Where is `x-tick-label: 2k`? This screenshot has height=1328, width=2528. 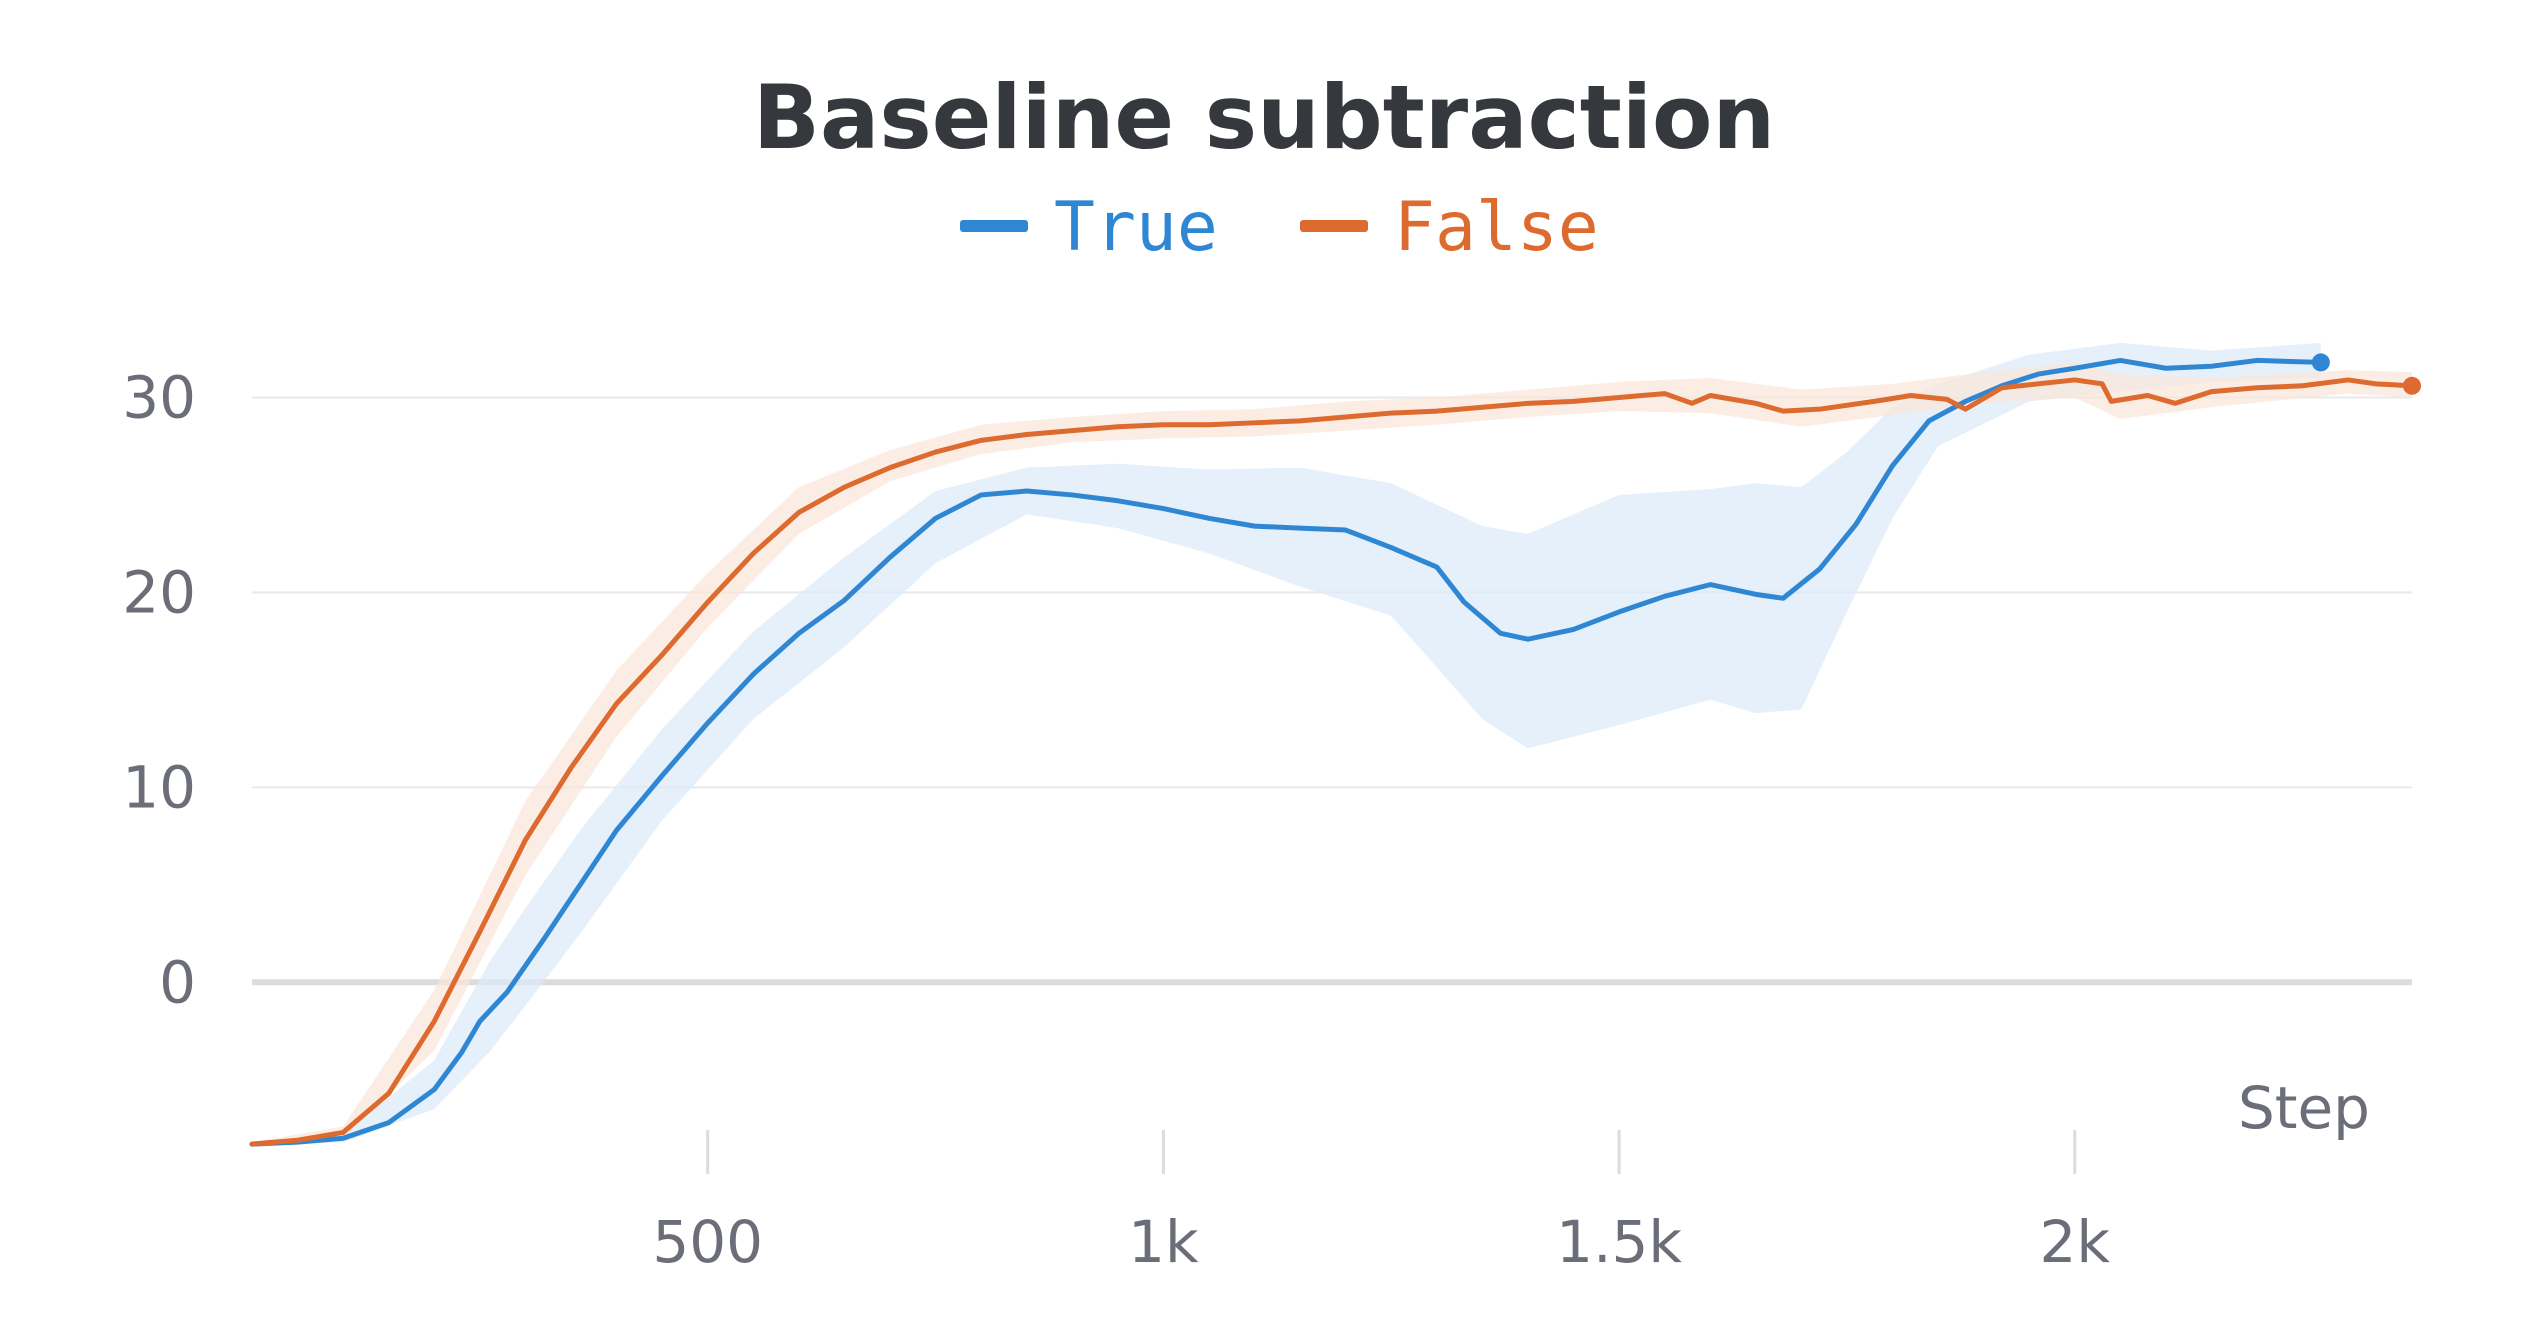
x-tick-label: 2k is located at coordinates (2075, 1242).